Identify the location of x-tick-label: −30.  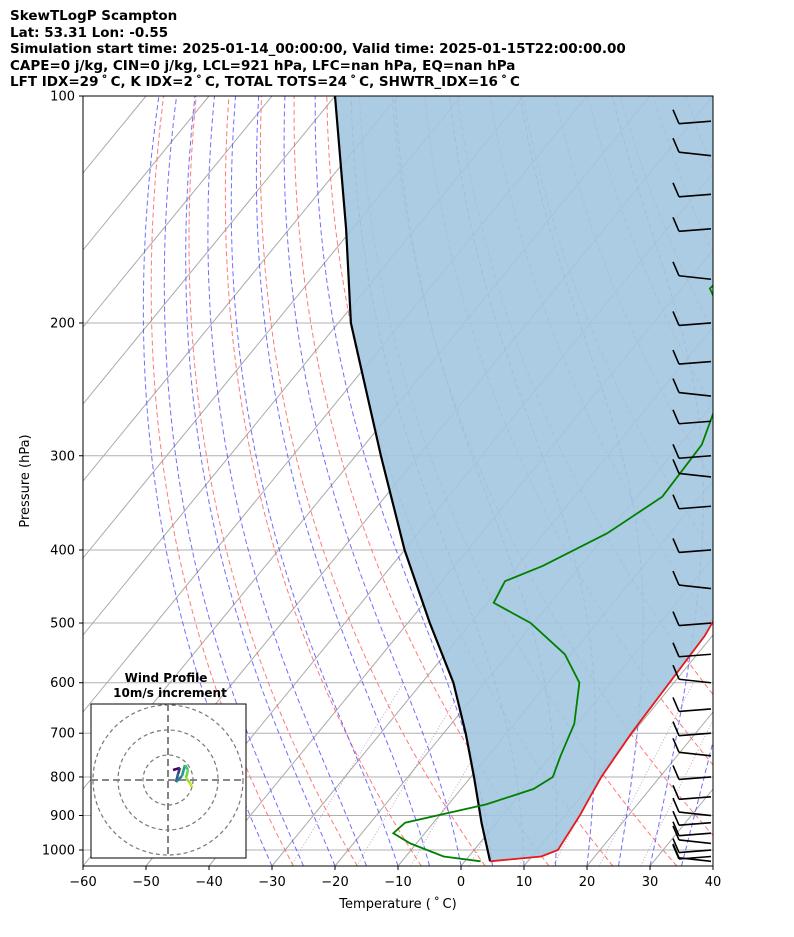
(271, 882).